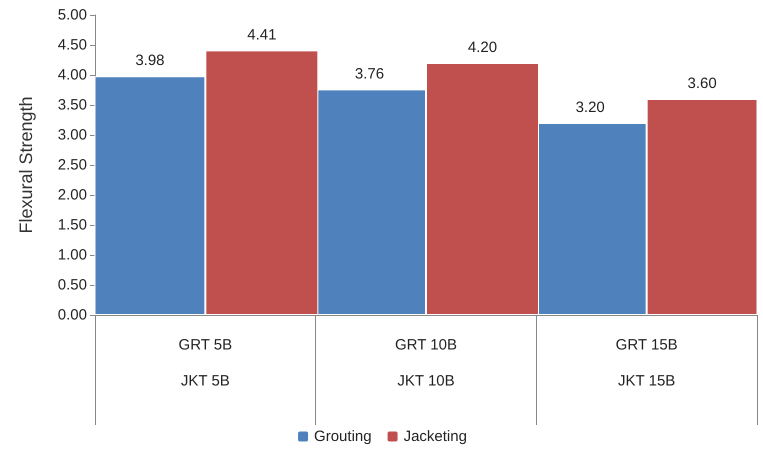  What do you see at coordinates (343, 436) in the screenshot?
I see `legend-label: Grouting` at bounding box center [343, 436].